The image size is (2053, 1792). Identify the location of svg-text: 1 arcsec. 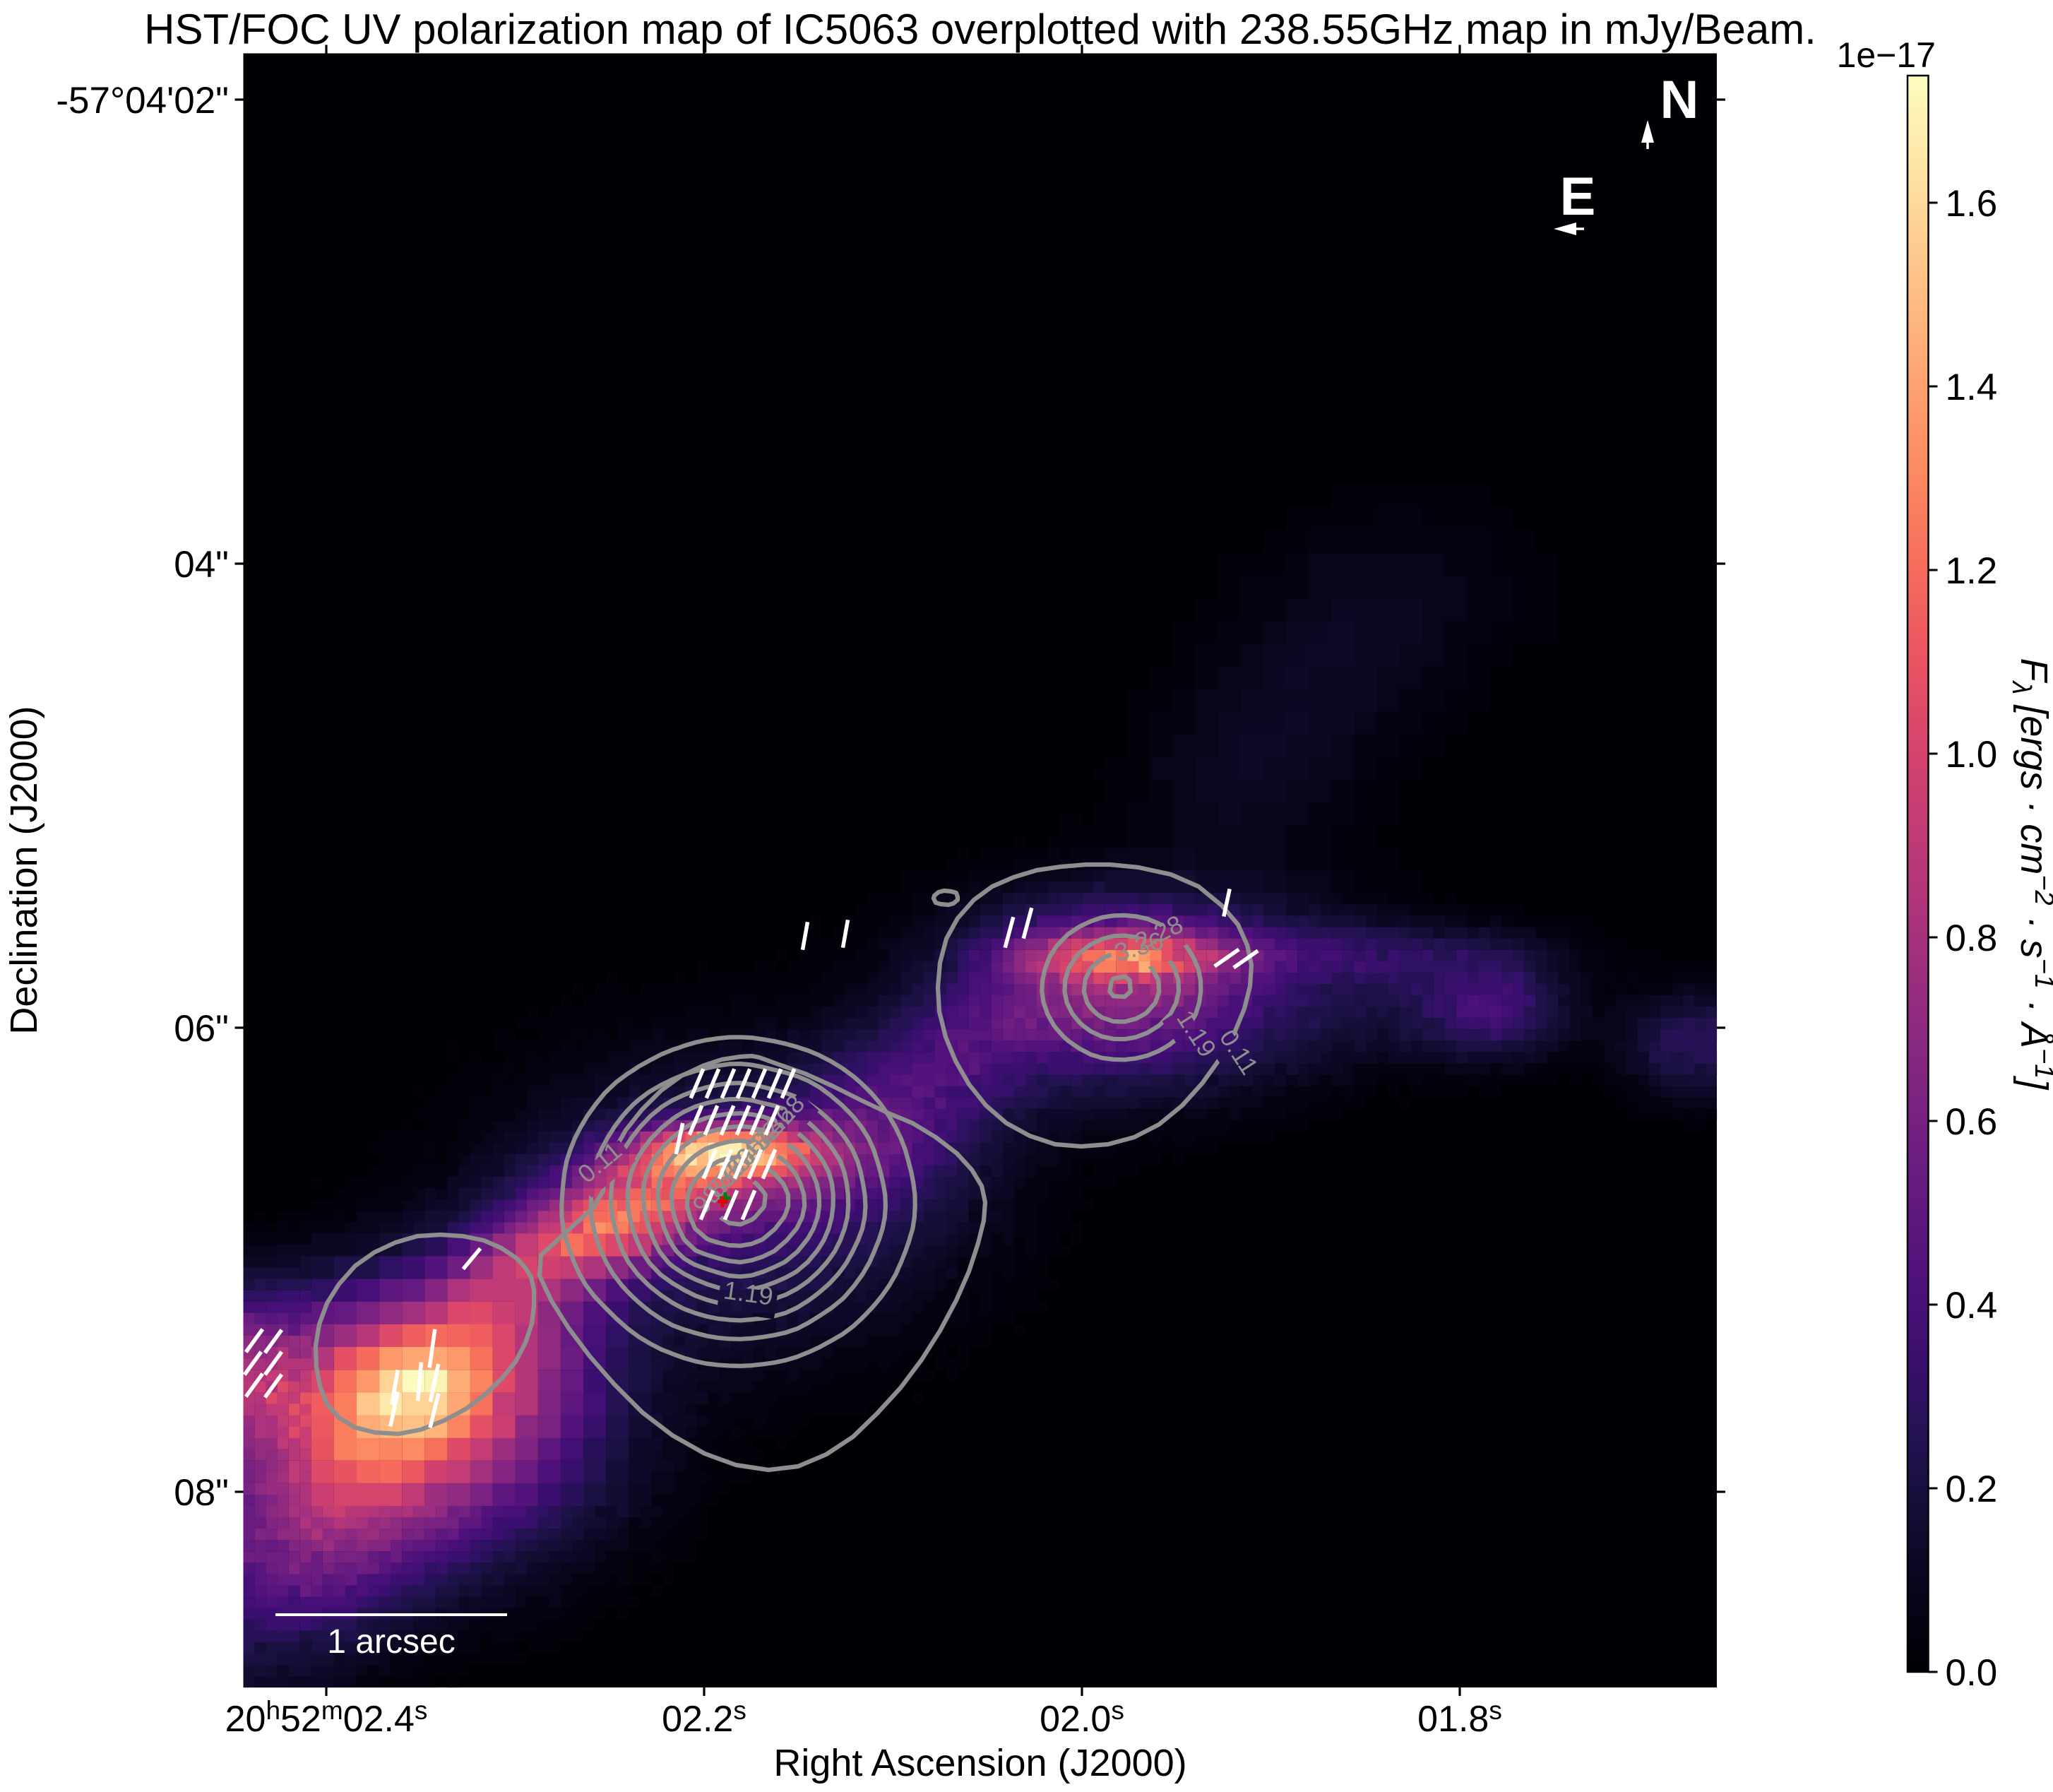
(391, 1642).